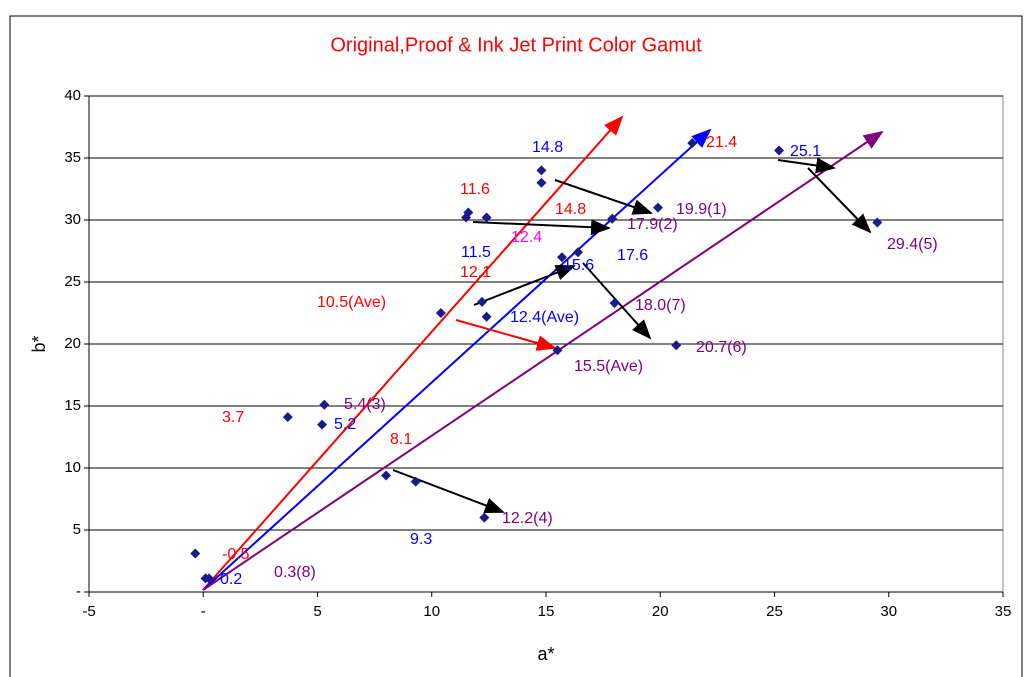 The image size is (1032, 677). I want to click on annotation: 5.2, so click(345, 424).